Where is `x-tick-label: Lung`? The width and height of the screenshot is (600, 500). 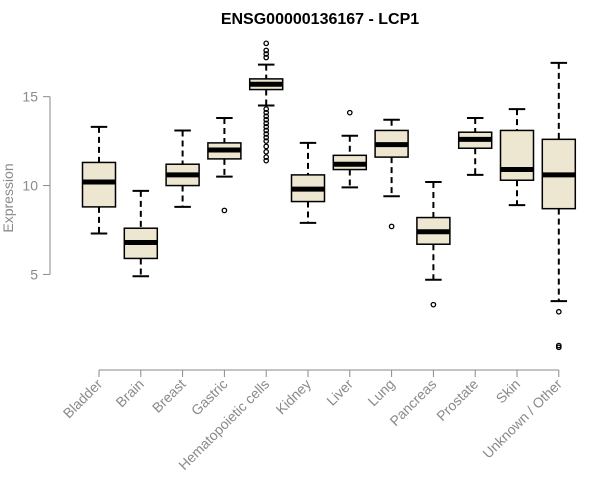 x-tick-label: Lung is located at coordinates (380, 392).